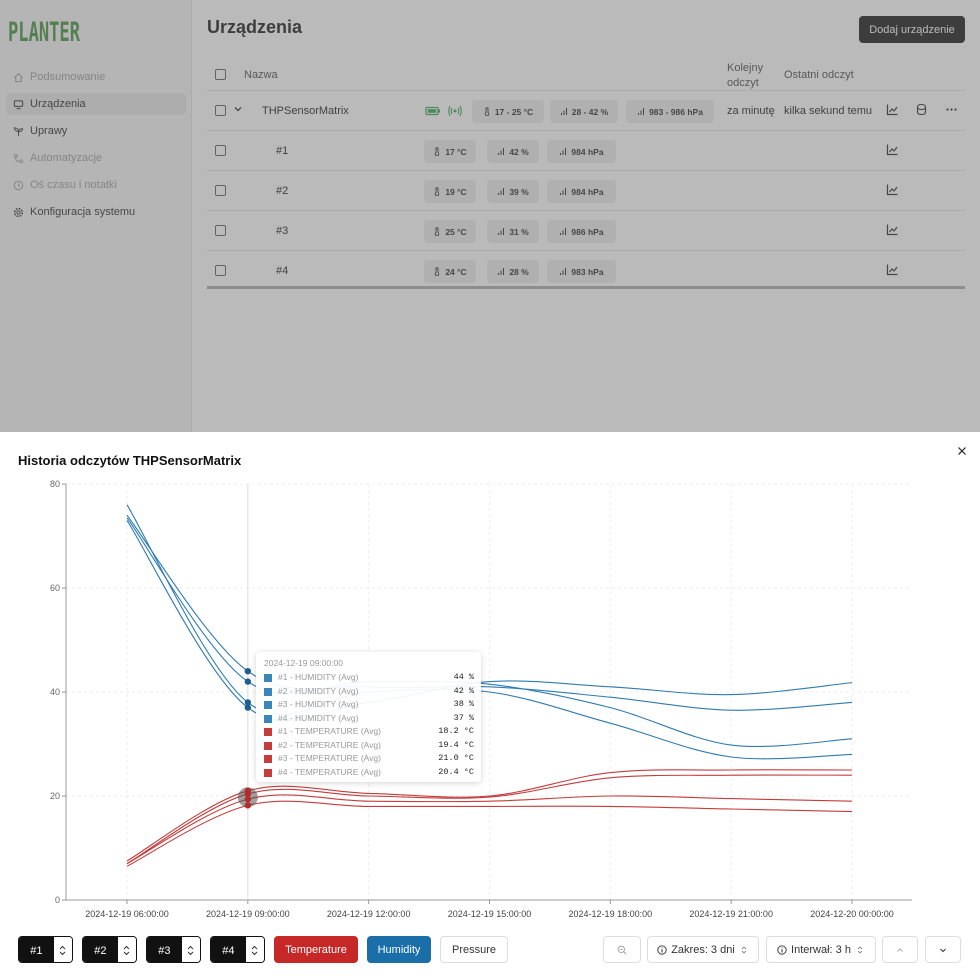 The height and width of the screenshot is (980, 980). What do you see at coordinates (450, 231) in the screenshot?
I see `temperature-badge: 25 °C` at bounding box center [450, 231].